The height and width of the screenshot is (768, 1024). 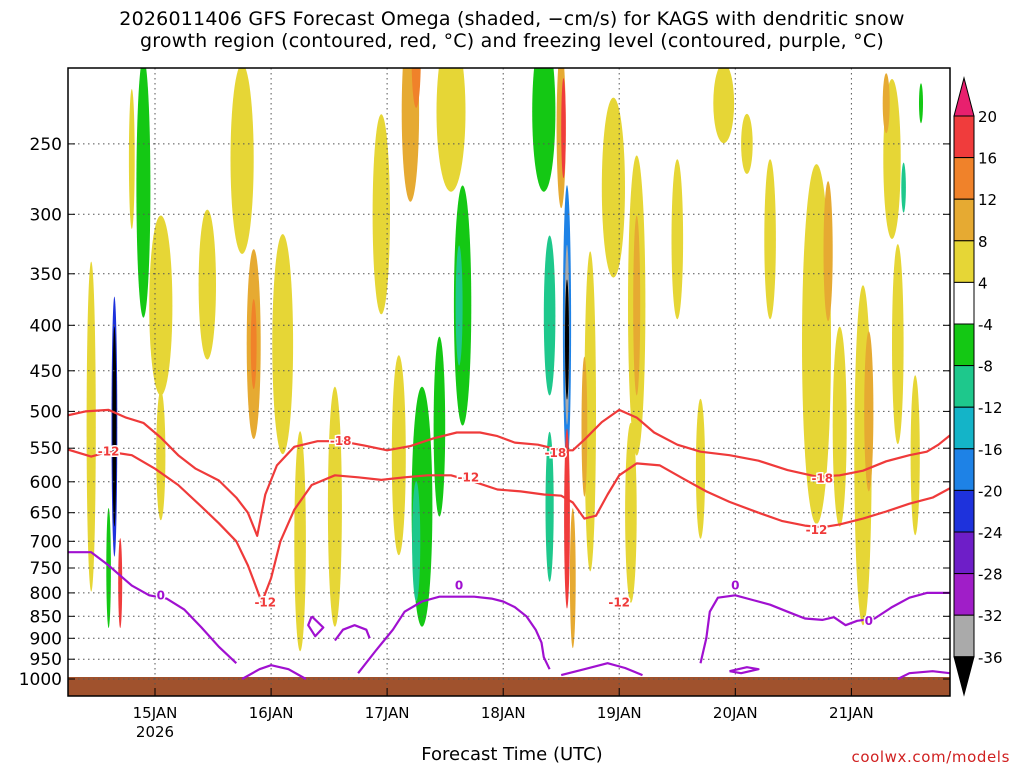 What do you see at coordinates (46, 215) in the screenshot?
I see `y-tick-label: 300` at bounding box center [46, 215].